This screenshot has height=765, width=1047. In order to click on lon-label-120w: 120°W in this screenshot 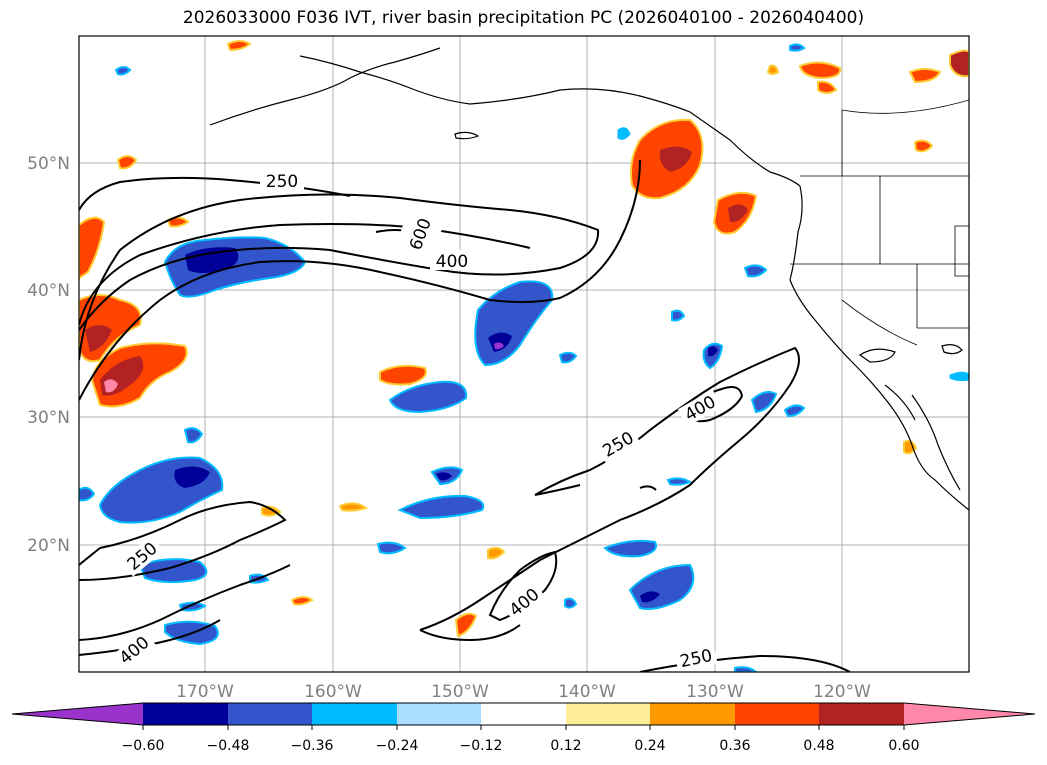, I will do `click(842, 692)`.